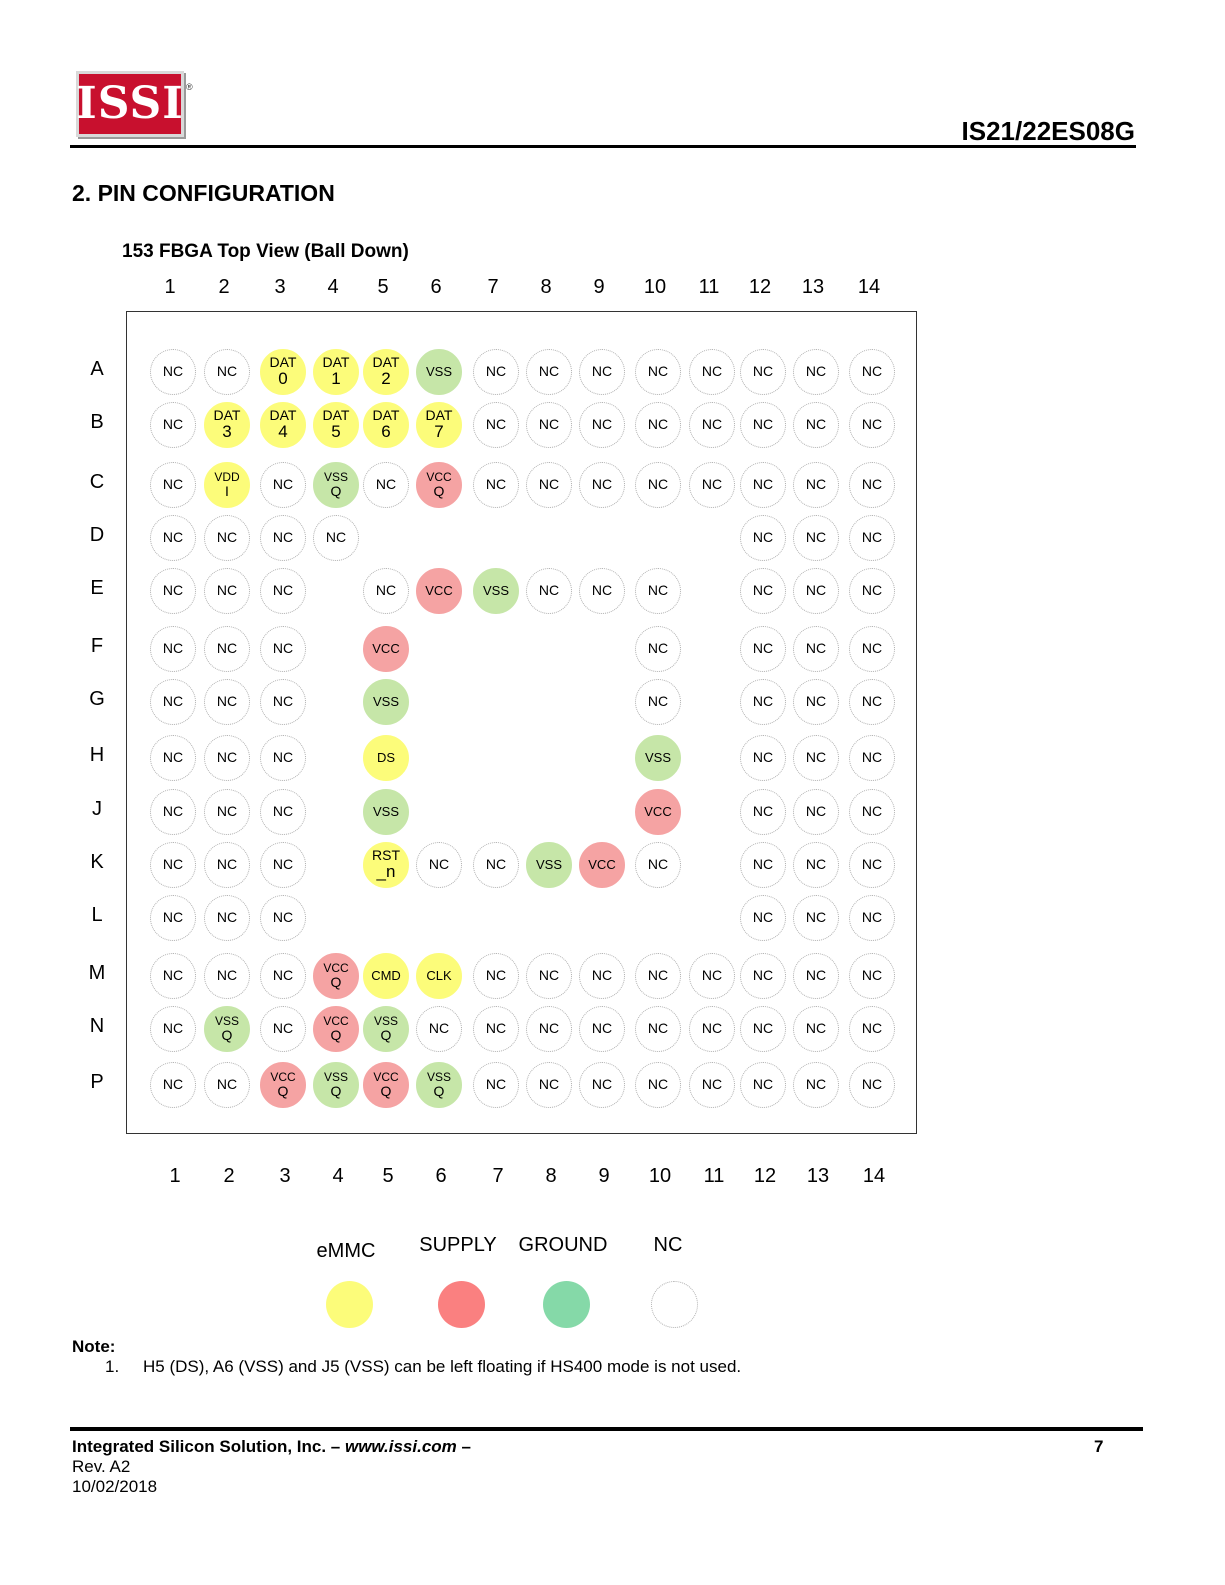 The height and width of the screenshot is (1585, 1225). Describe the element at coordinates (816, 649) in the screenshot. I see `ball-f13: NC` at that location.